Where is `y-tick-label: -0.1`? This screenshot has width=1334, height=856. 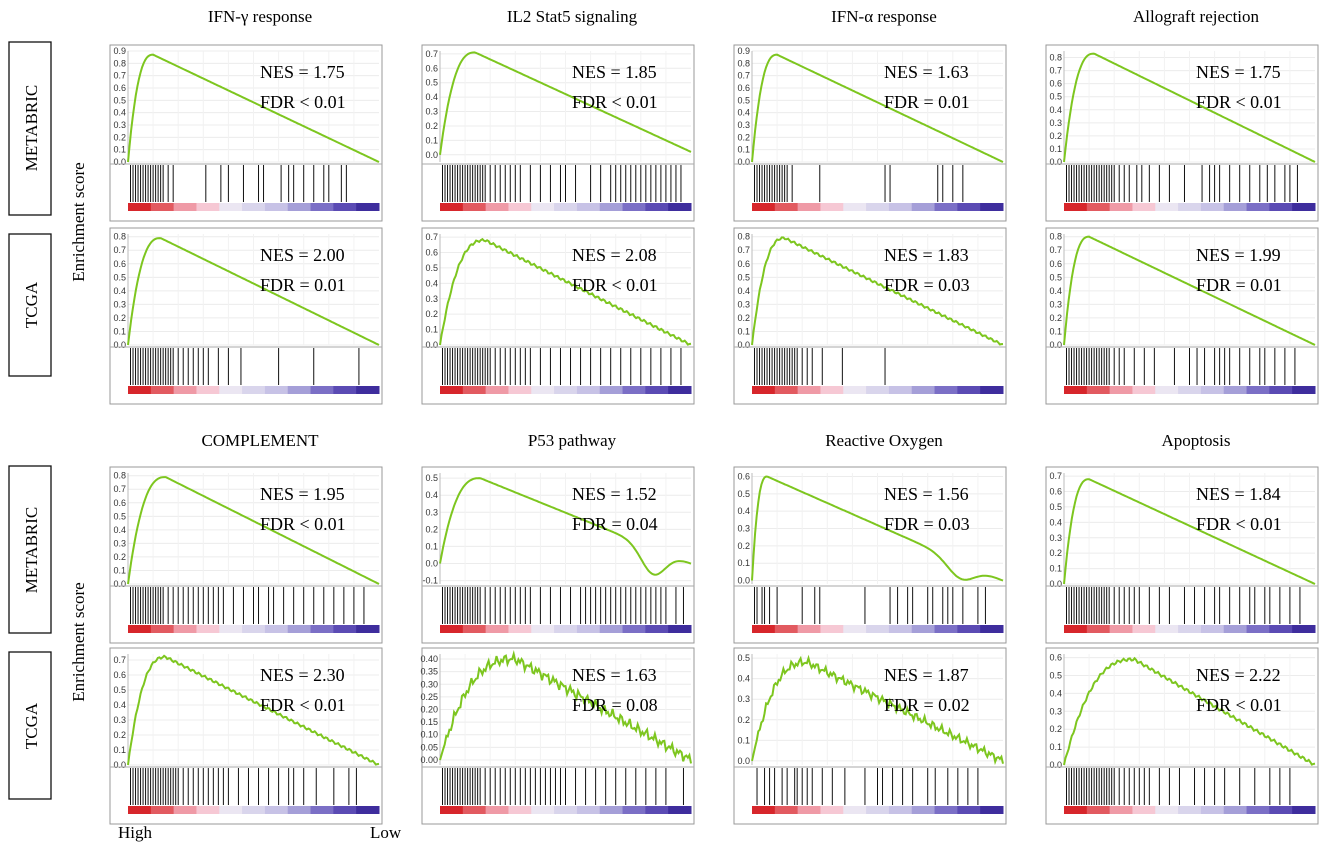 y-tick-label: -0.1 is located at coordinates (430, 581).